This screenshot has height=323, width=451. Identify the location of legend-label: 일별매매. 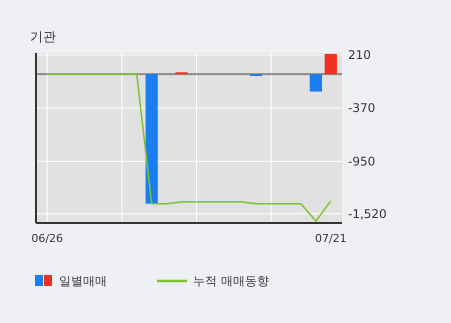
(83, 281).